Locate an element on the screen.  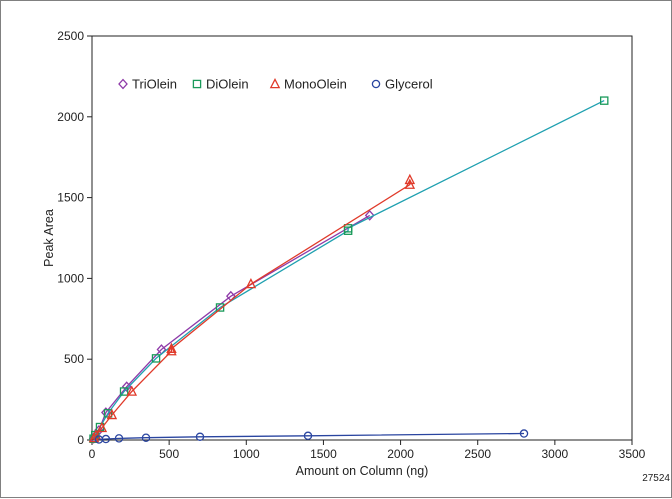
y-tick-label: 2000 is located at coordinates (70, 117).